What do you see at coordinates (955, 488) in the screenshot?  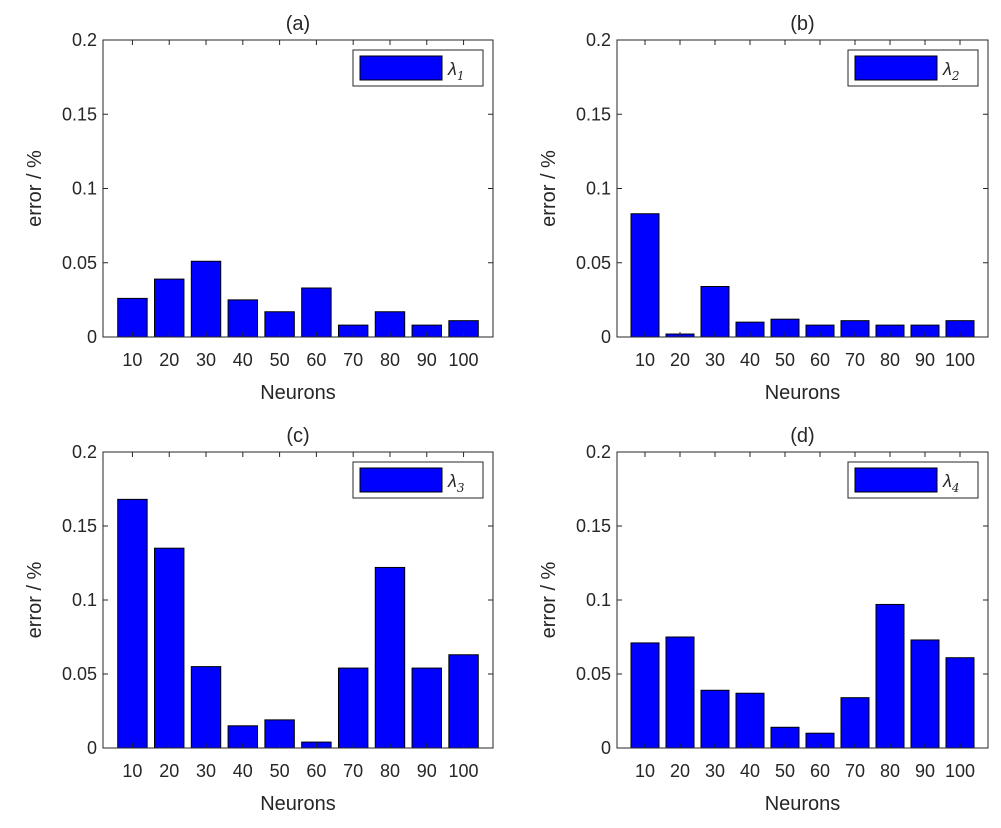 I see `legend-label-subscript: 4` at bounding box center [955, 488].